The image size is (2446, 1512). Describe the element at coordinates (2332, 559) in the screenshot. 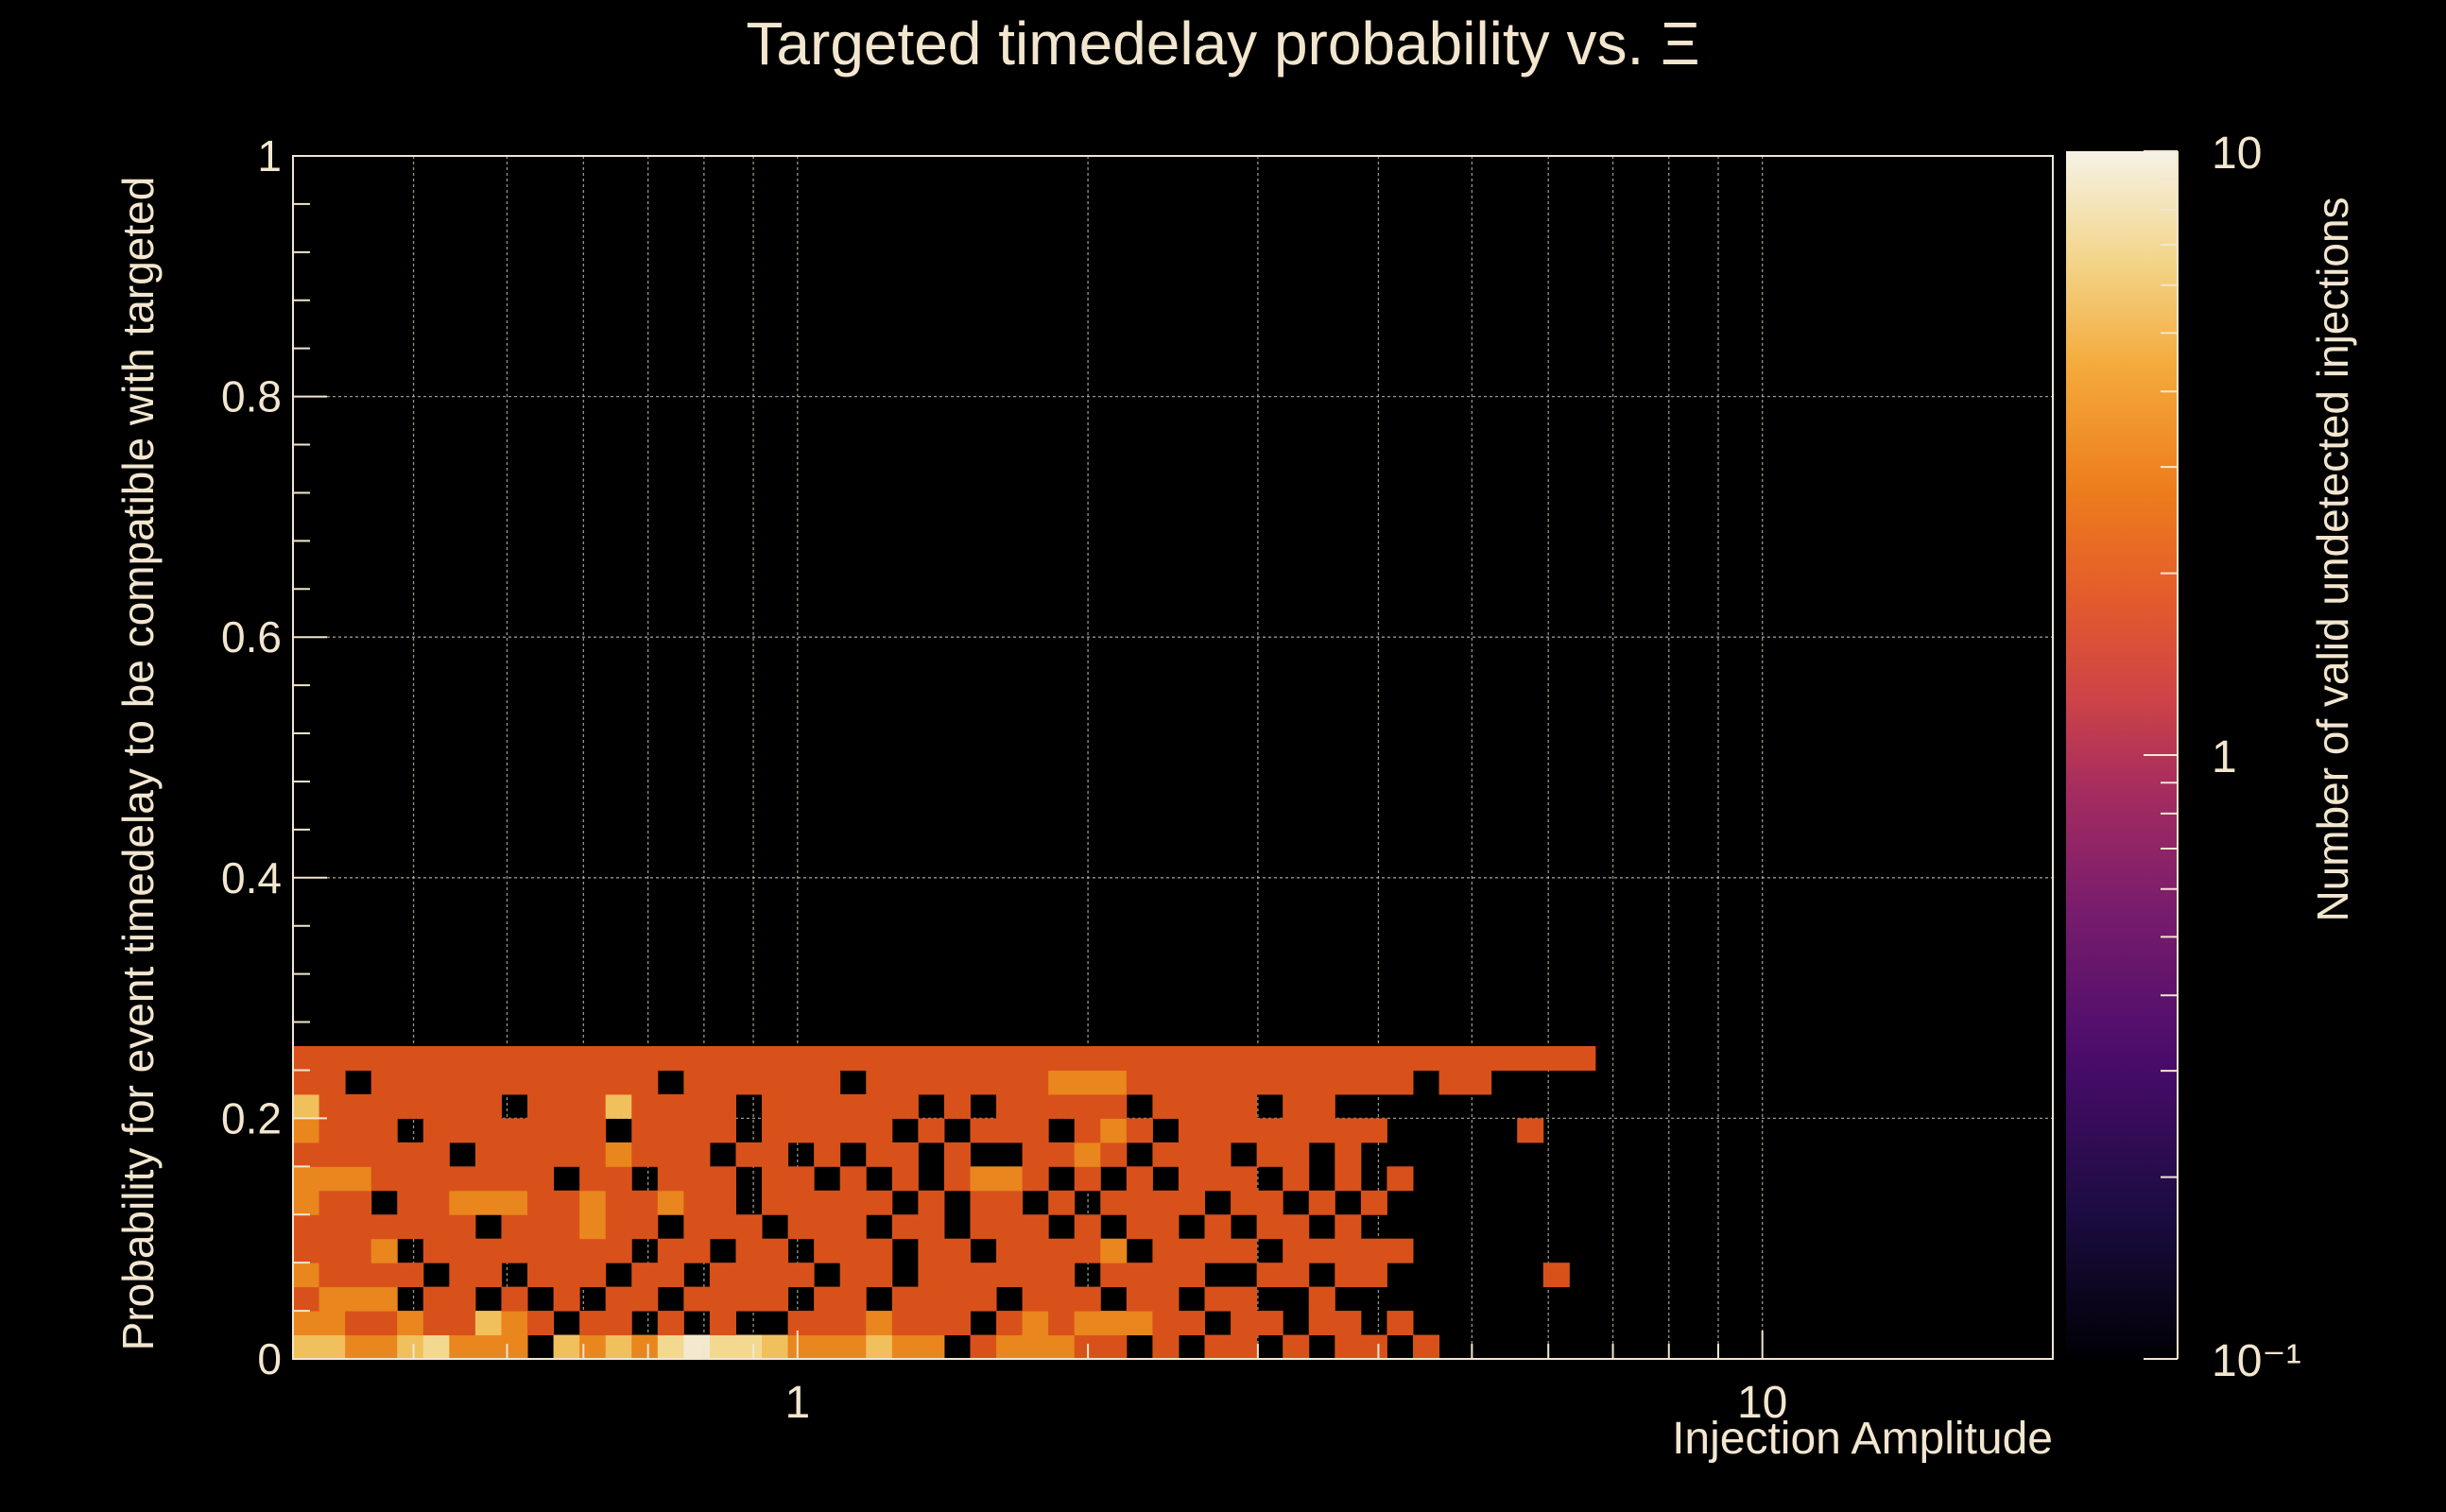

I see `colorbar-label: Number of valid undetected injections` at that location.